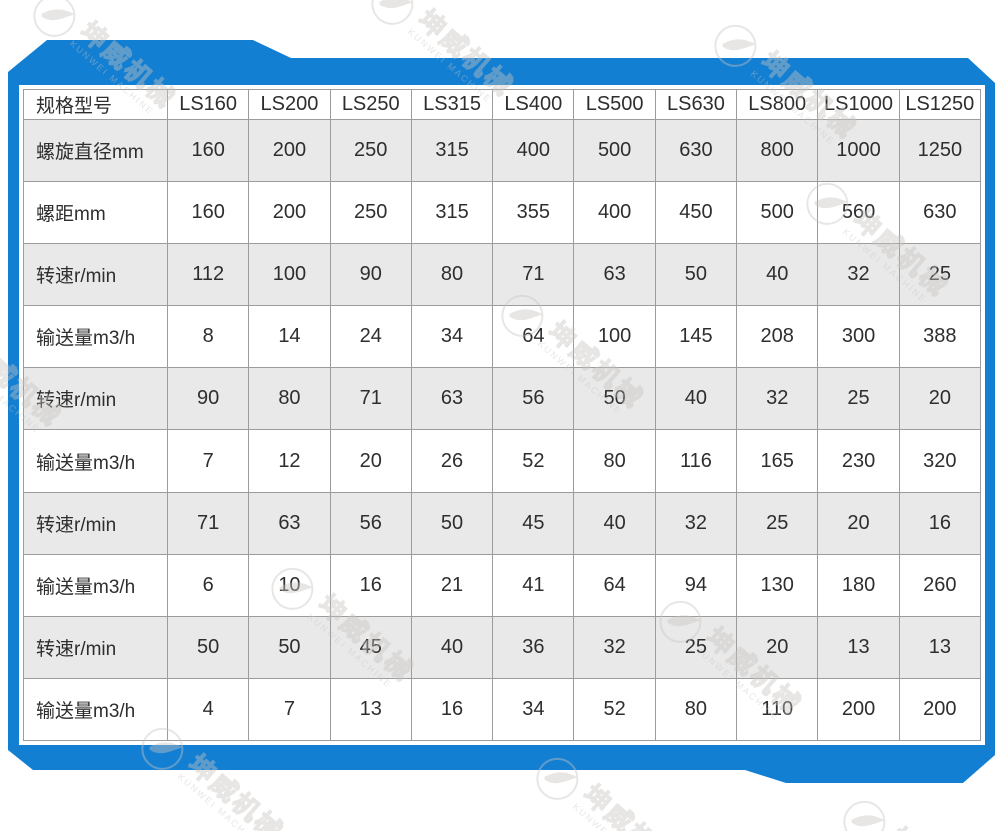  What do you see at coordinates (940, 150) in the screenshot?
I see `data-cell: 1250` at bounding box center [940, 150].